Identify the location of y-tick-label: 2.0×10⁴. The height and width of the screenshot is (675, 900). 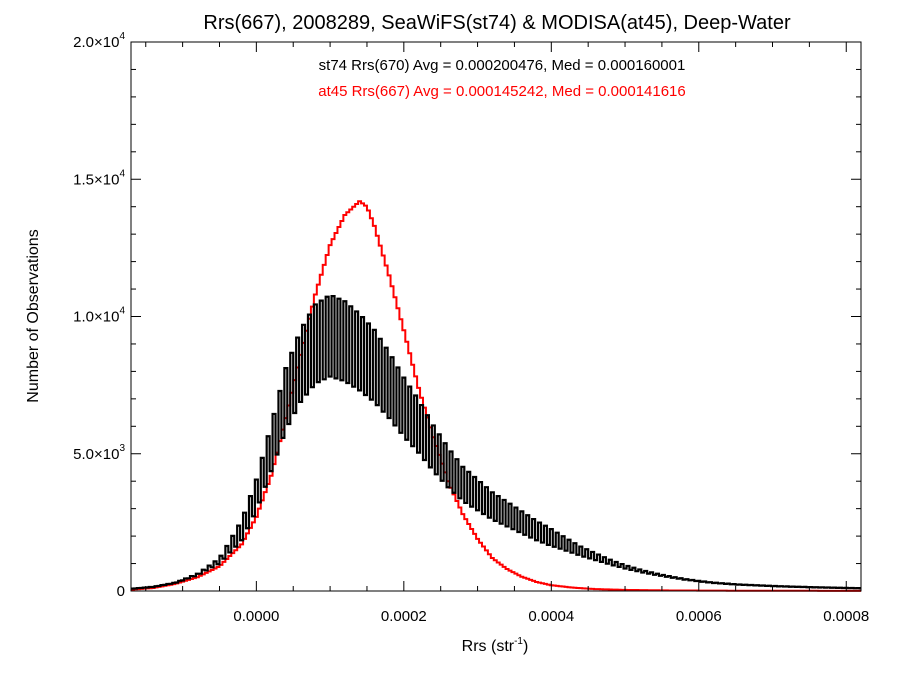
(99, 41).